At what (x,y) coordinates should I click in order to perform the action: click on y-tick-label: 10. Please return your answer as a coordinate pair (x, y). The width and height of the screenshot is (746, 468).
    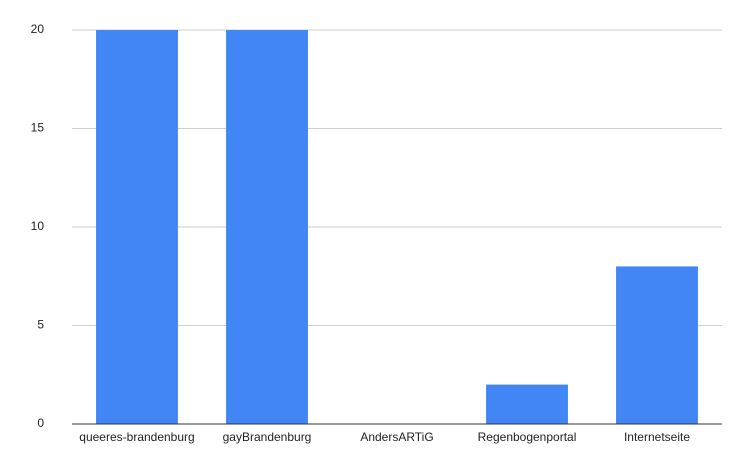
    Looking at the image, I should click on (38, 226).